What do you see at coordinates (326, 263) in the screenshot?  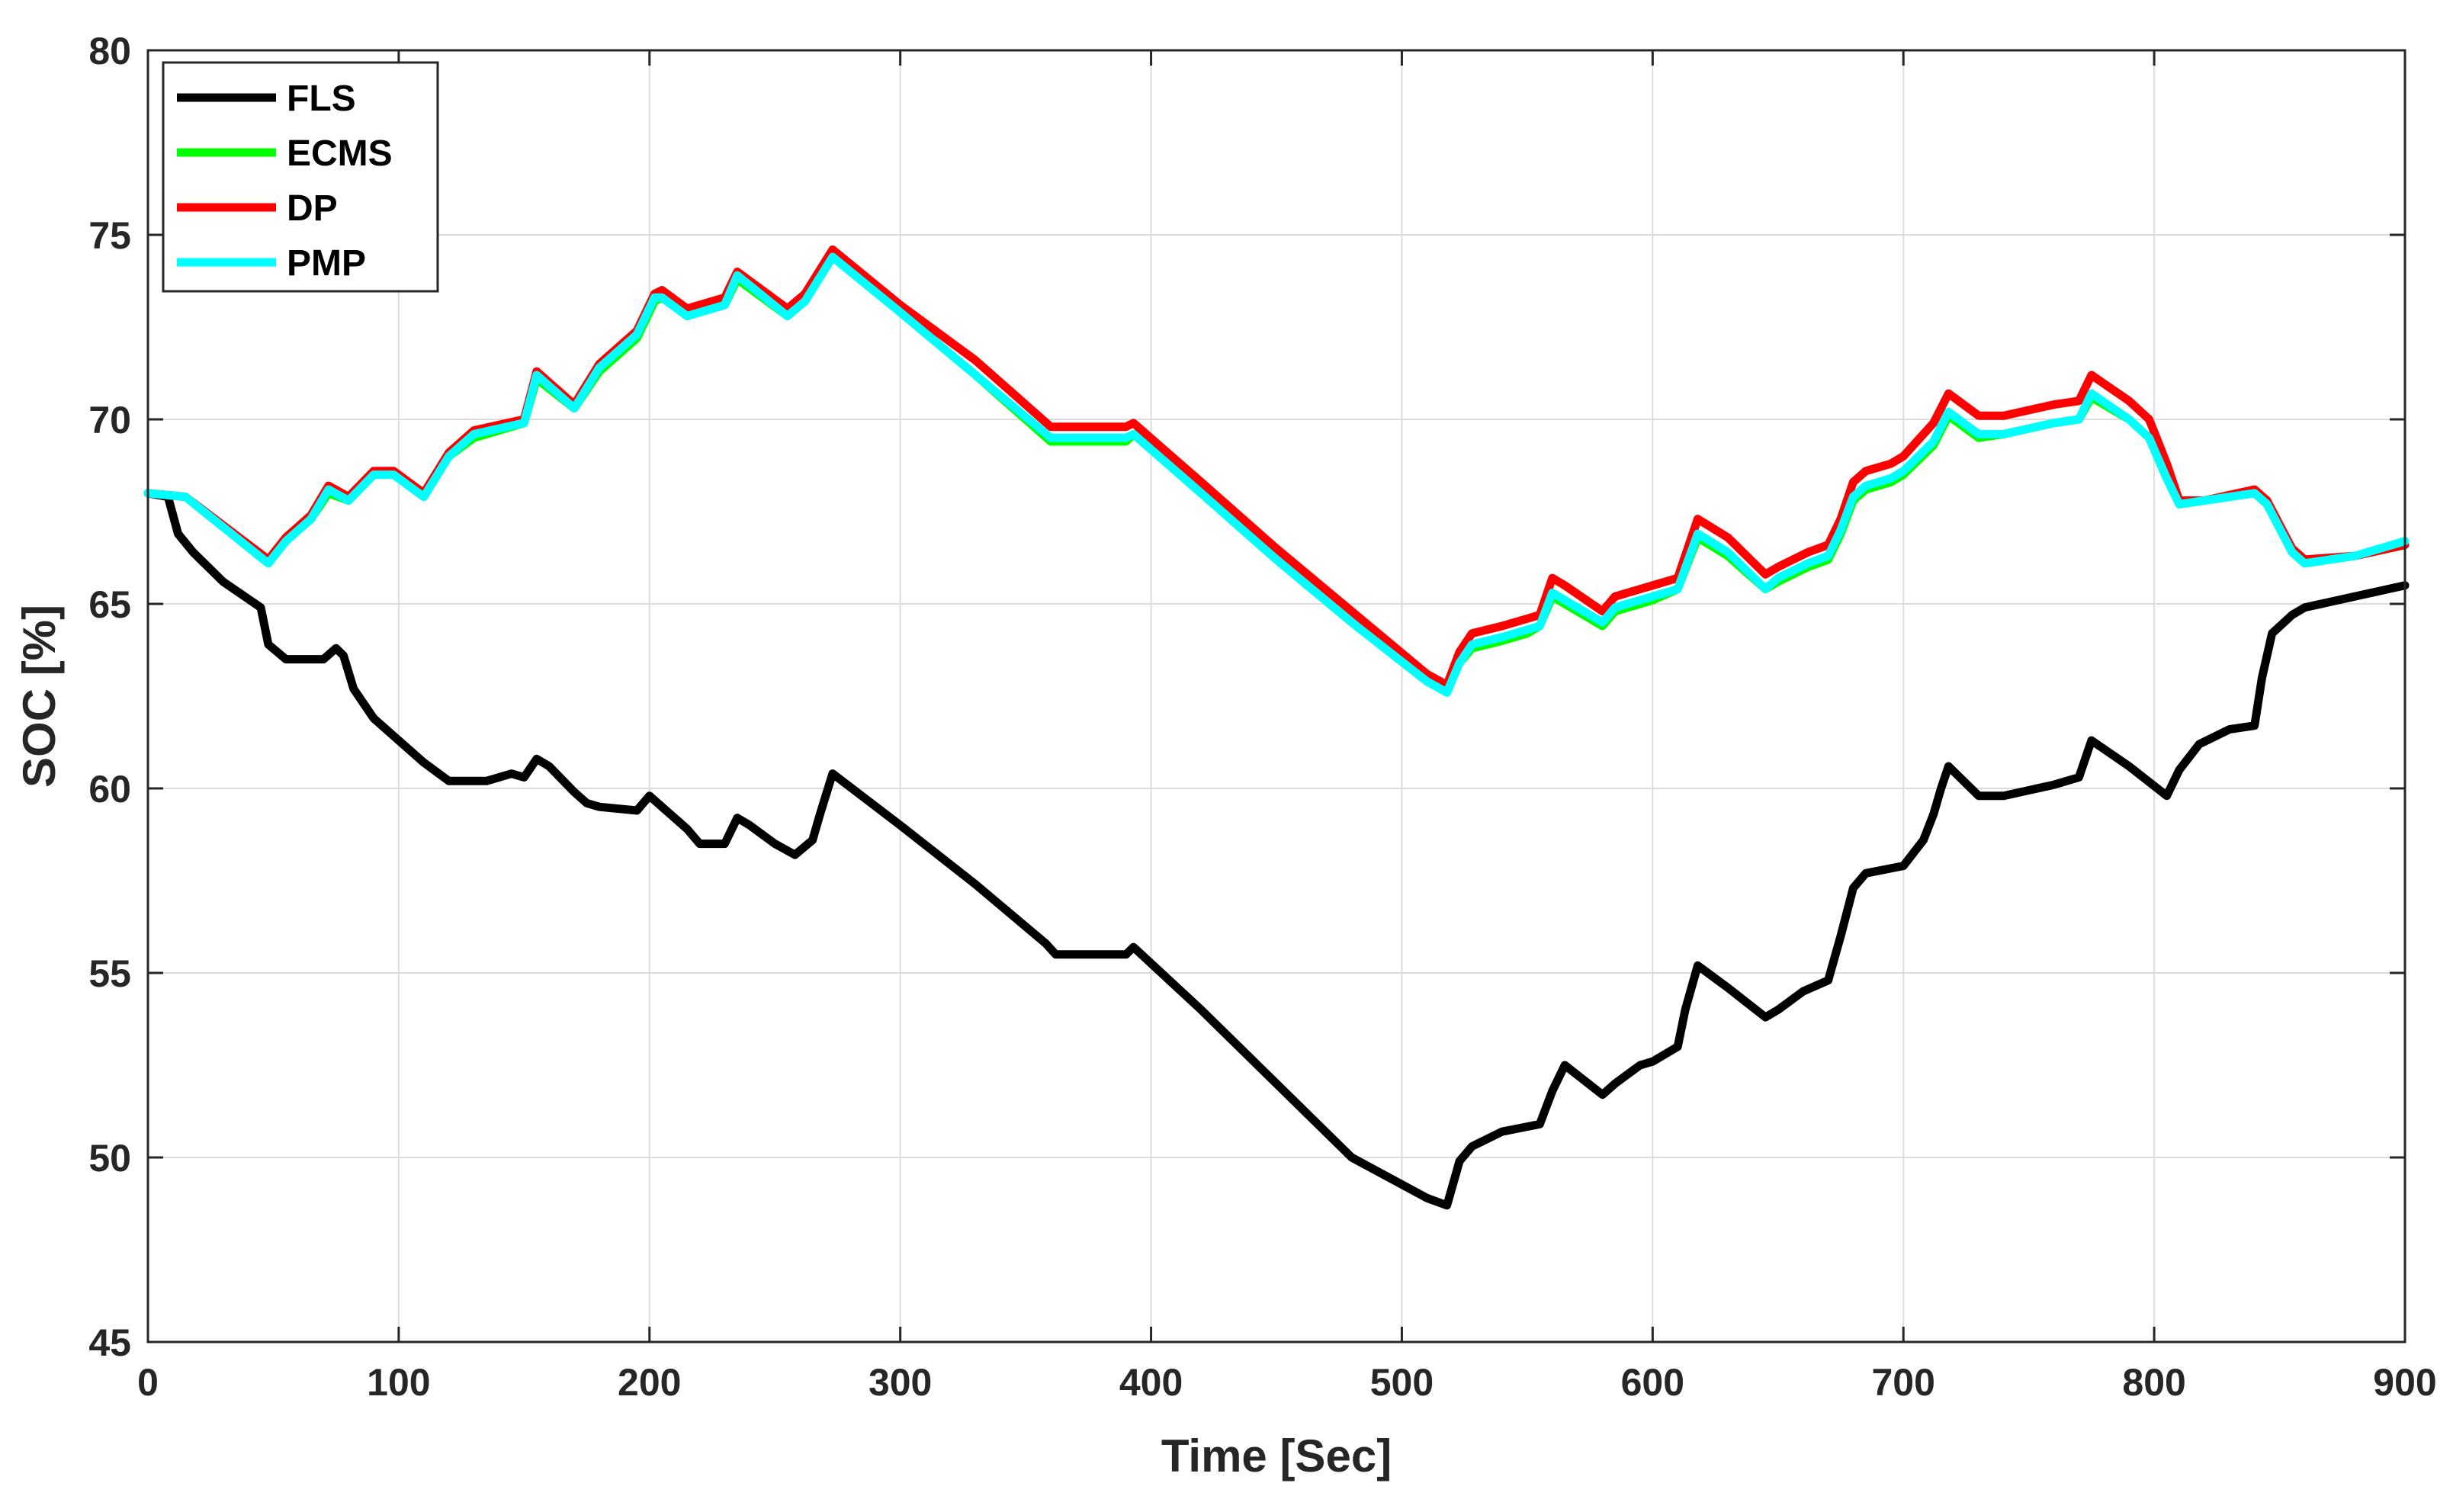 I see `legend-label-pmp: PMP` at bounding box center [326, 263].